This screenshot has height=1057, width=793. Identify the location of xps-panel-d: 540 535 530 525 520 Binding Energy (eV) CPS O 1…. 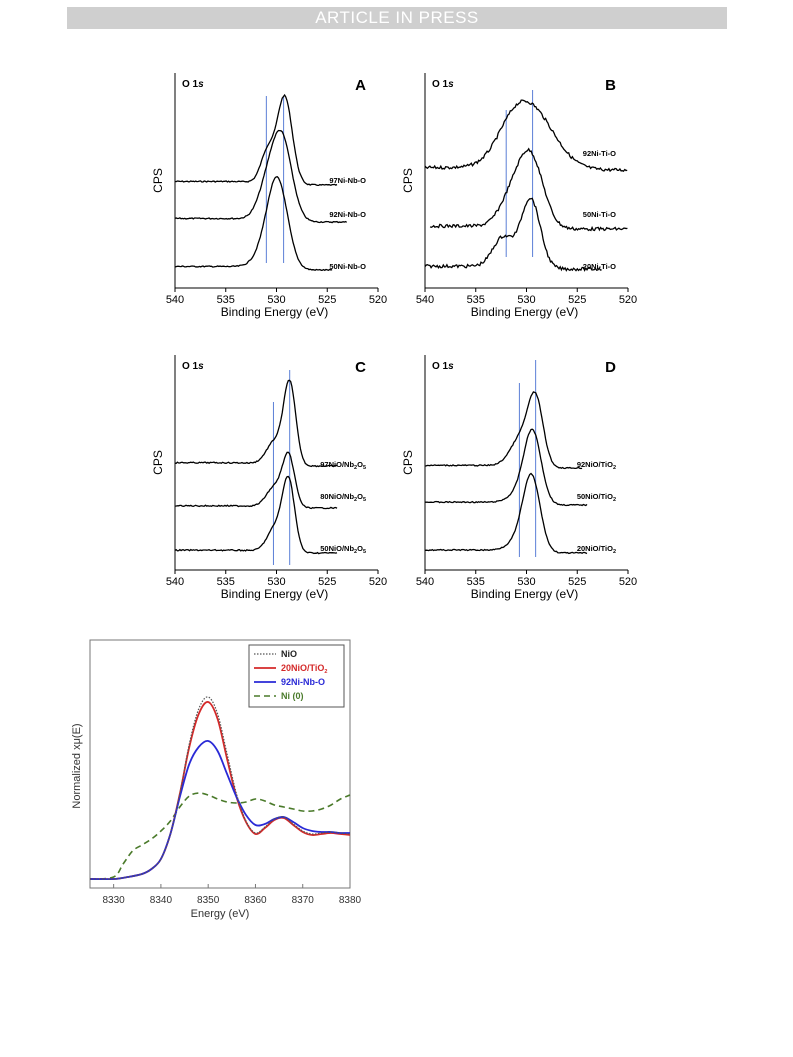
(519, 478).